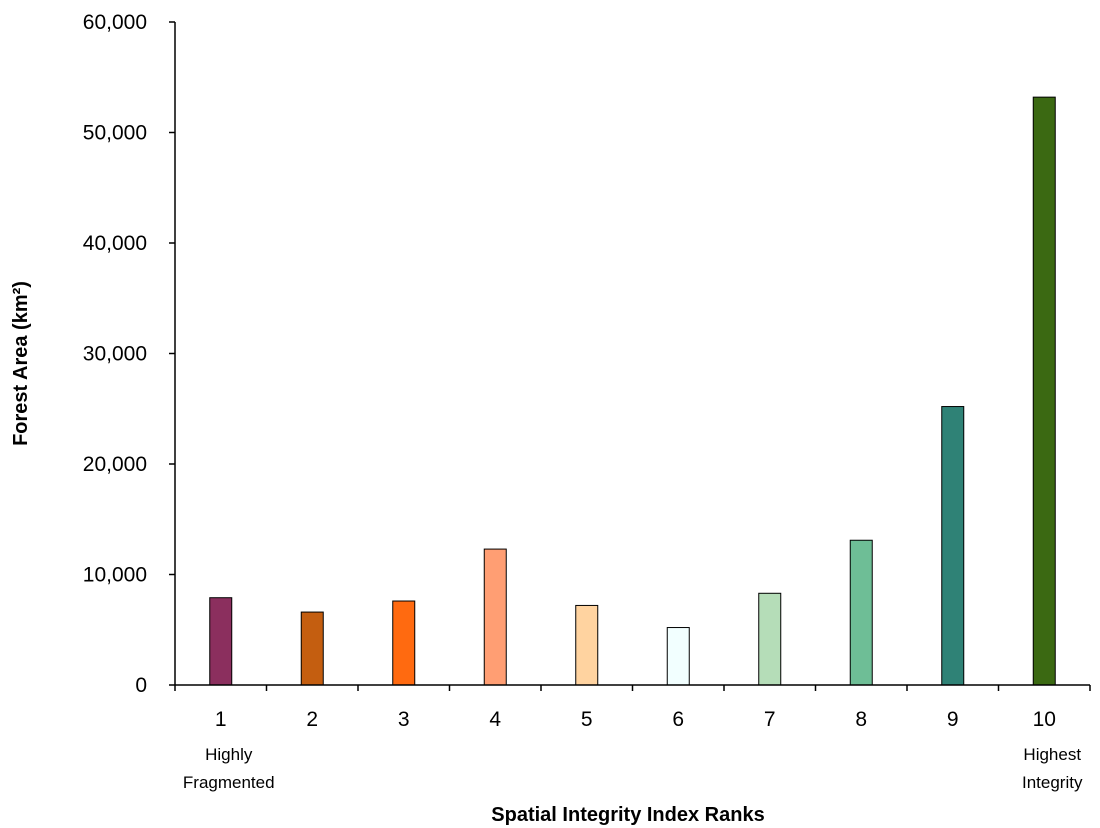  Describe the element at coordinates (172, 353) in the screenshot. I see `y-axis-ticks` at that location.